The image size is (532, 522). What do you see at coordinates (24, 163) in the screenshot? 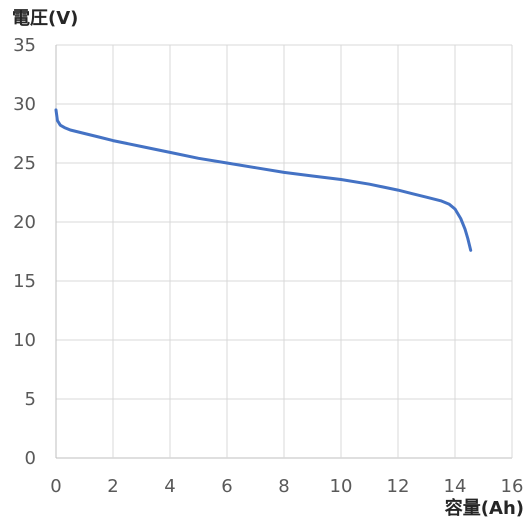
I see `y-tick-label: 25` at bounding box center [24, 163].